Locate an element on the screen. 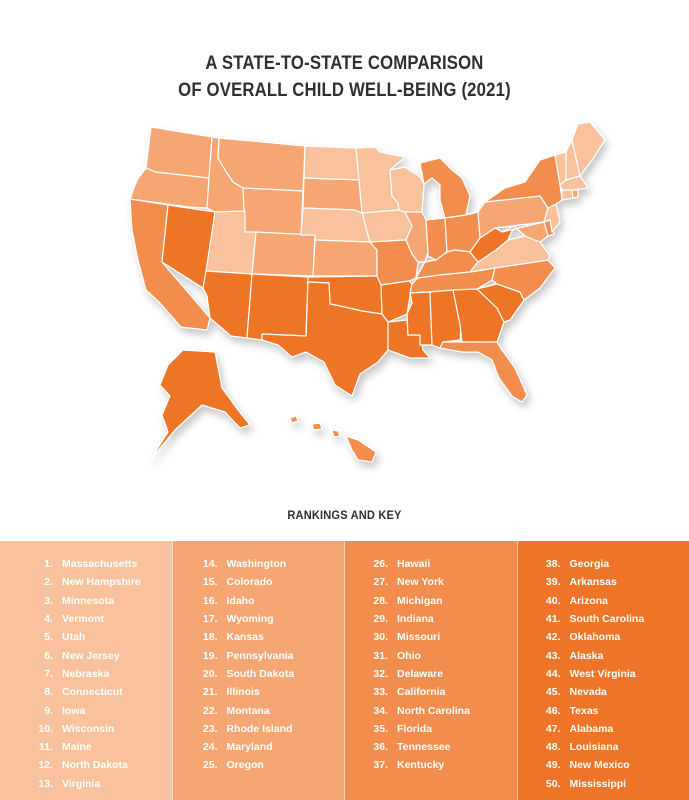  rank-number: 6. is located at coordinates (48, 655).